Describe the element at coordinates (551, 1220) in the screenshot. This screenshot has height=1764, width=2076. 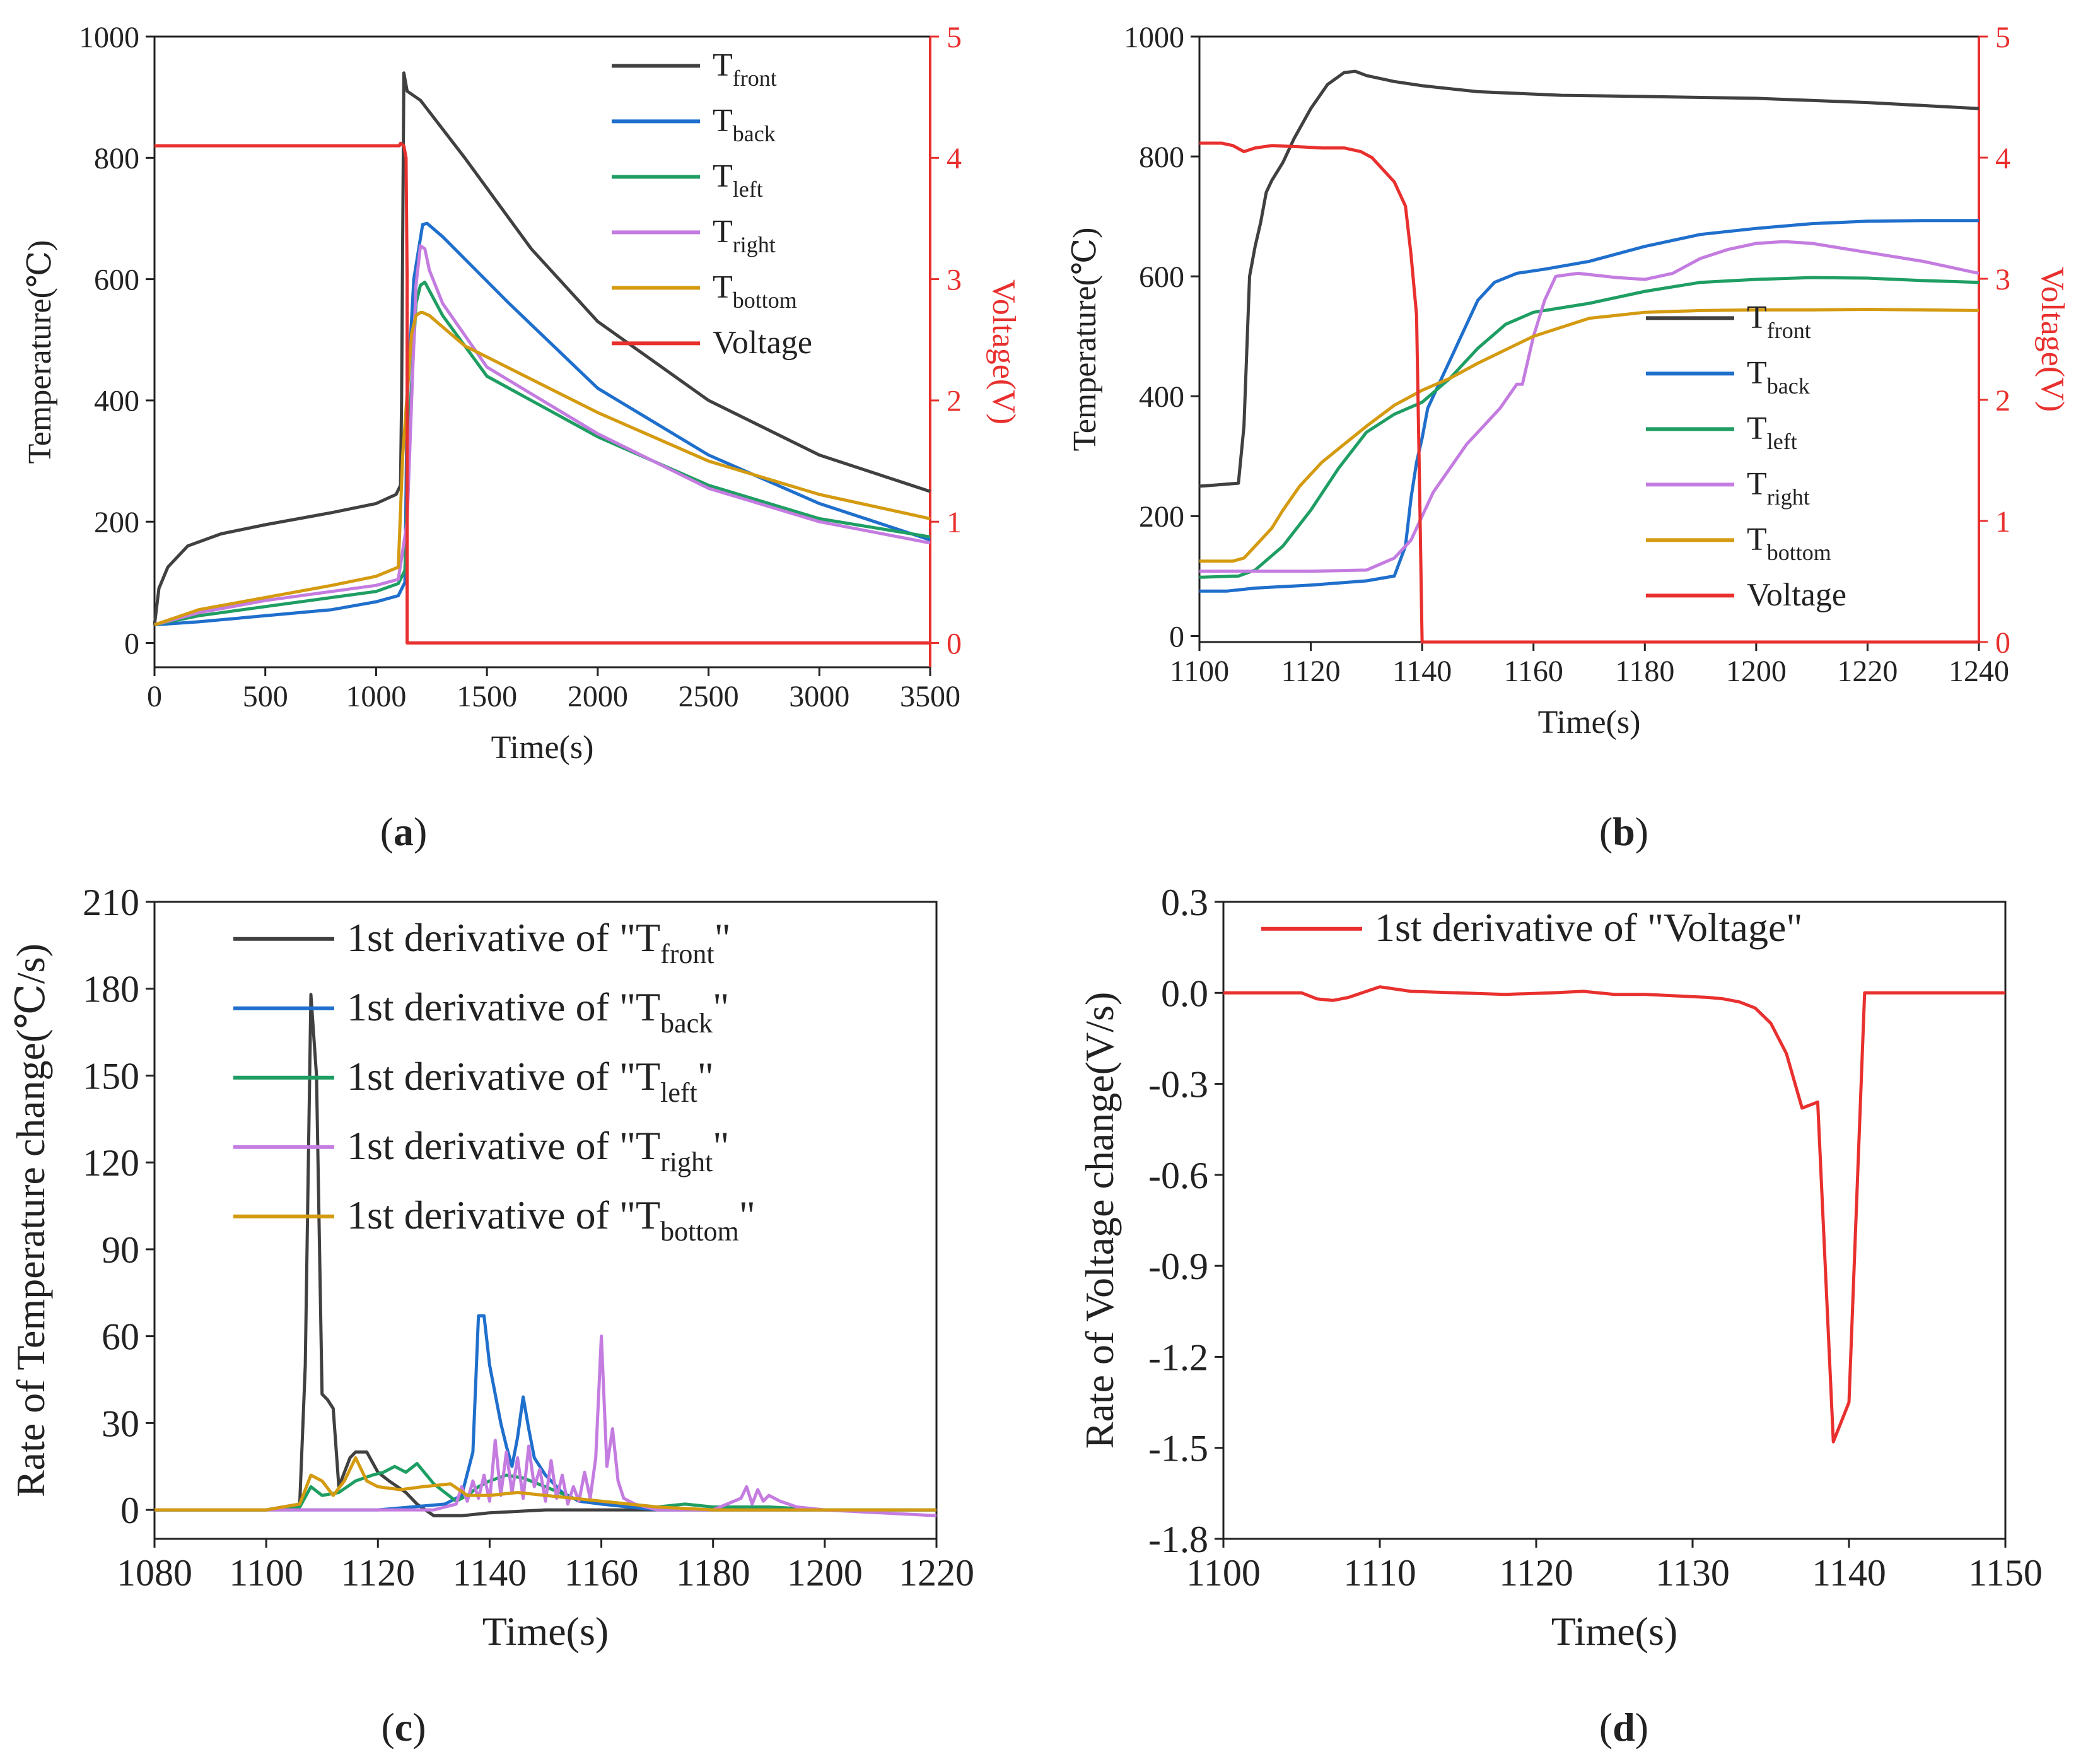
I see `legend-label-bottom: 1st derivative of "Tbottom"` at that location.